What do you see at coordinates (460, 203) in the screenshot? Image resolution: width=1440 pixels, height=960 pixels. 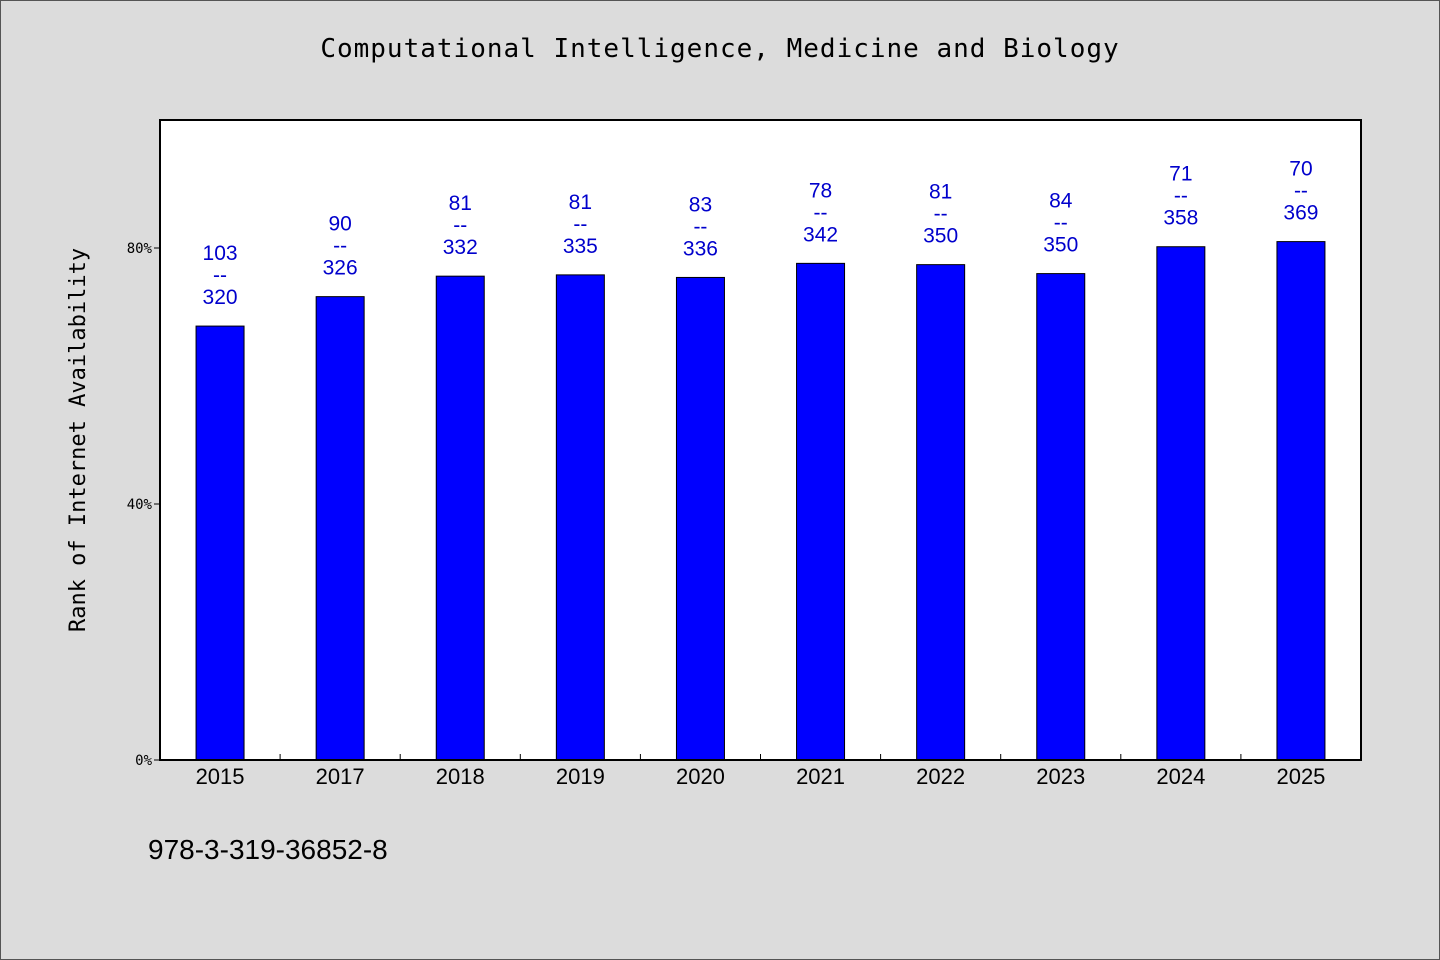 I see `data-label-top-2018: 81` at bounding box center [460, 203].